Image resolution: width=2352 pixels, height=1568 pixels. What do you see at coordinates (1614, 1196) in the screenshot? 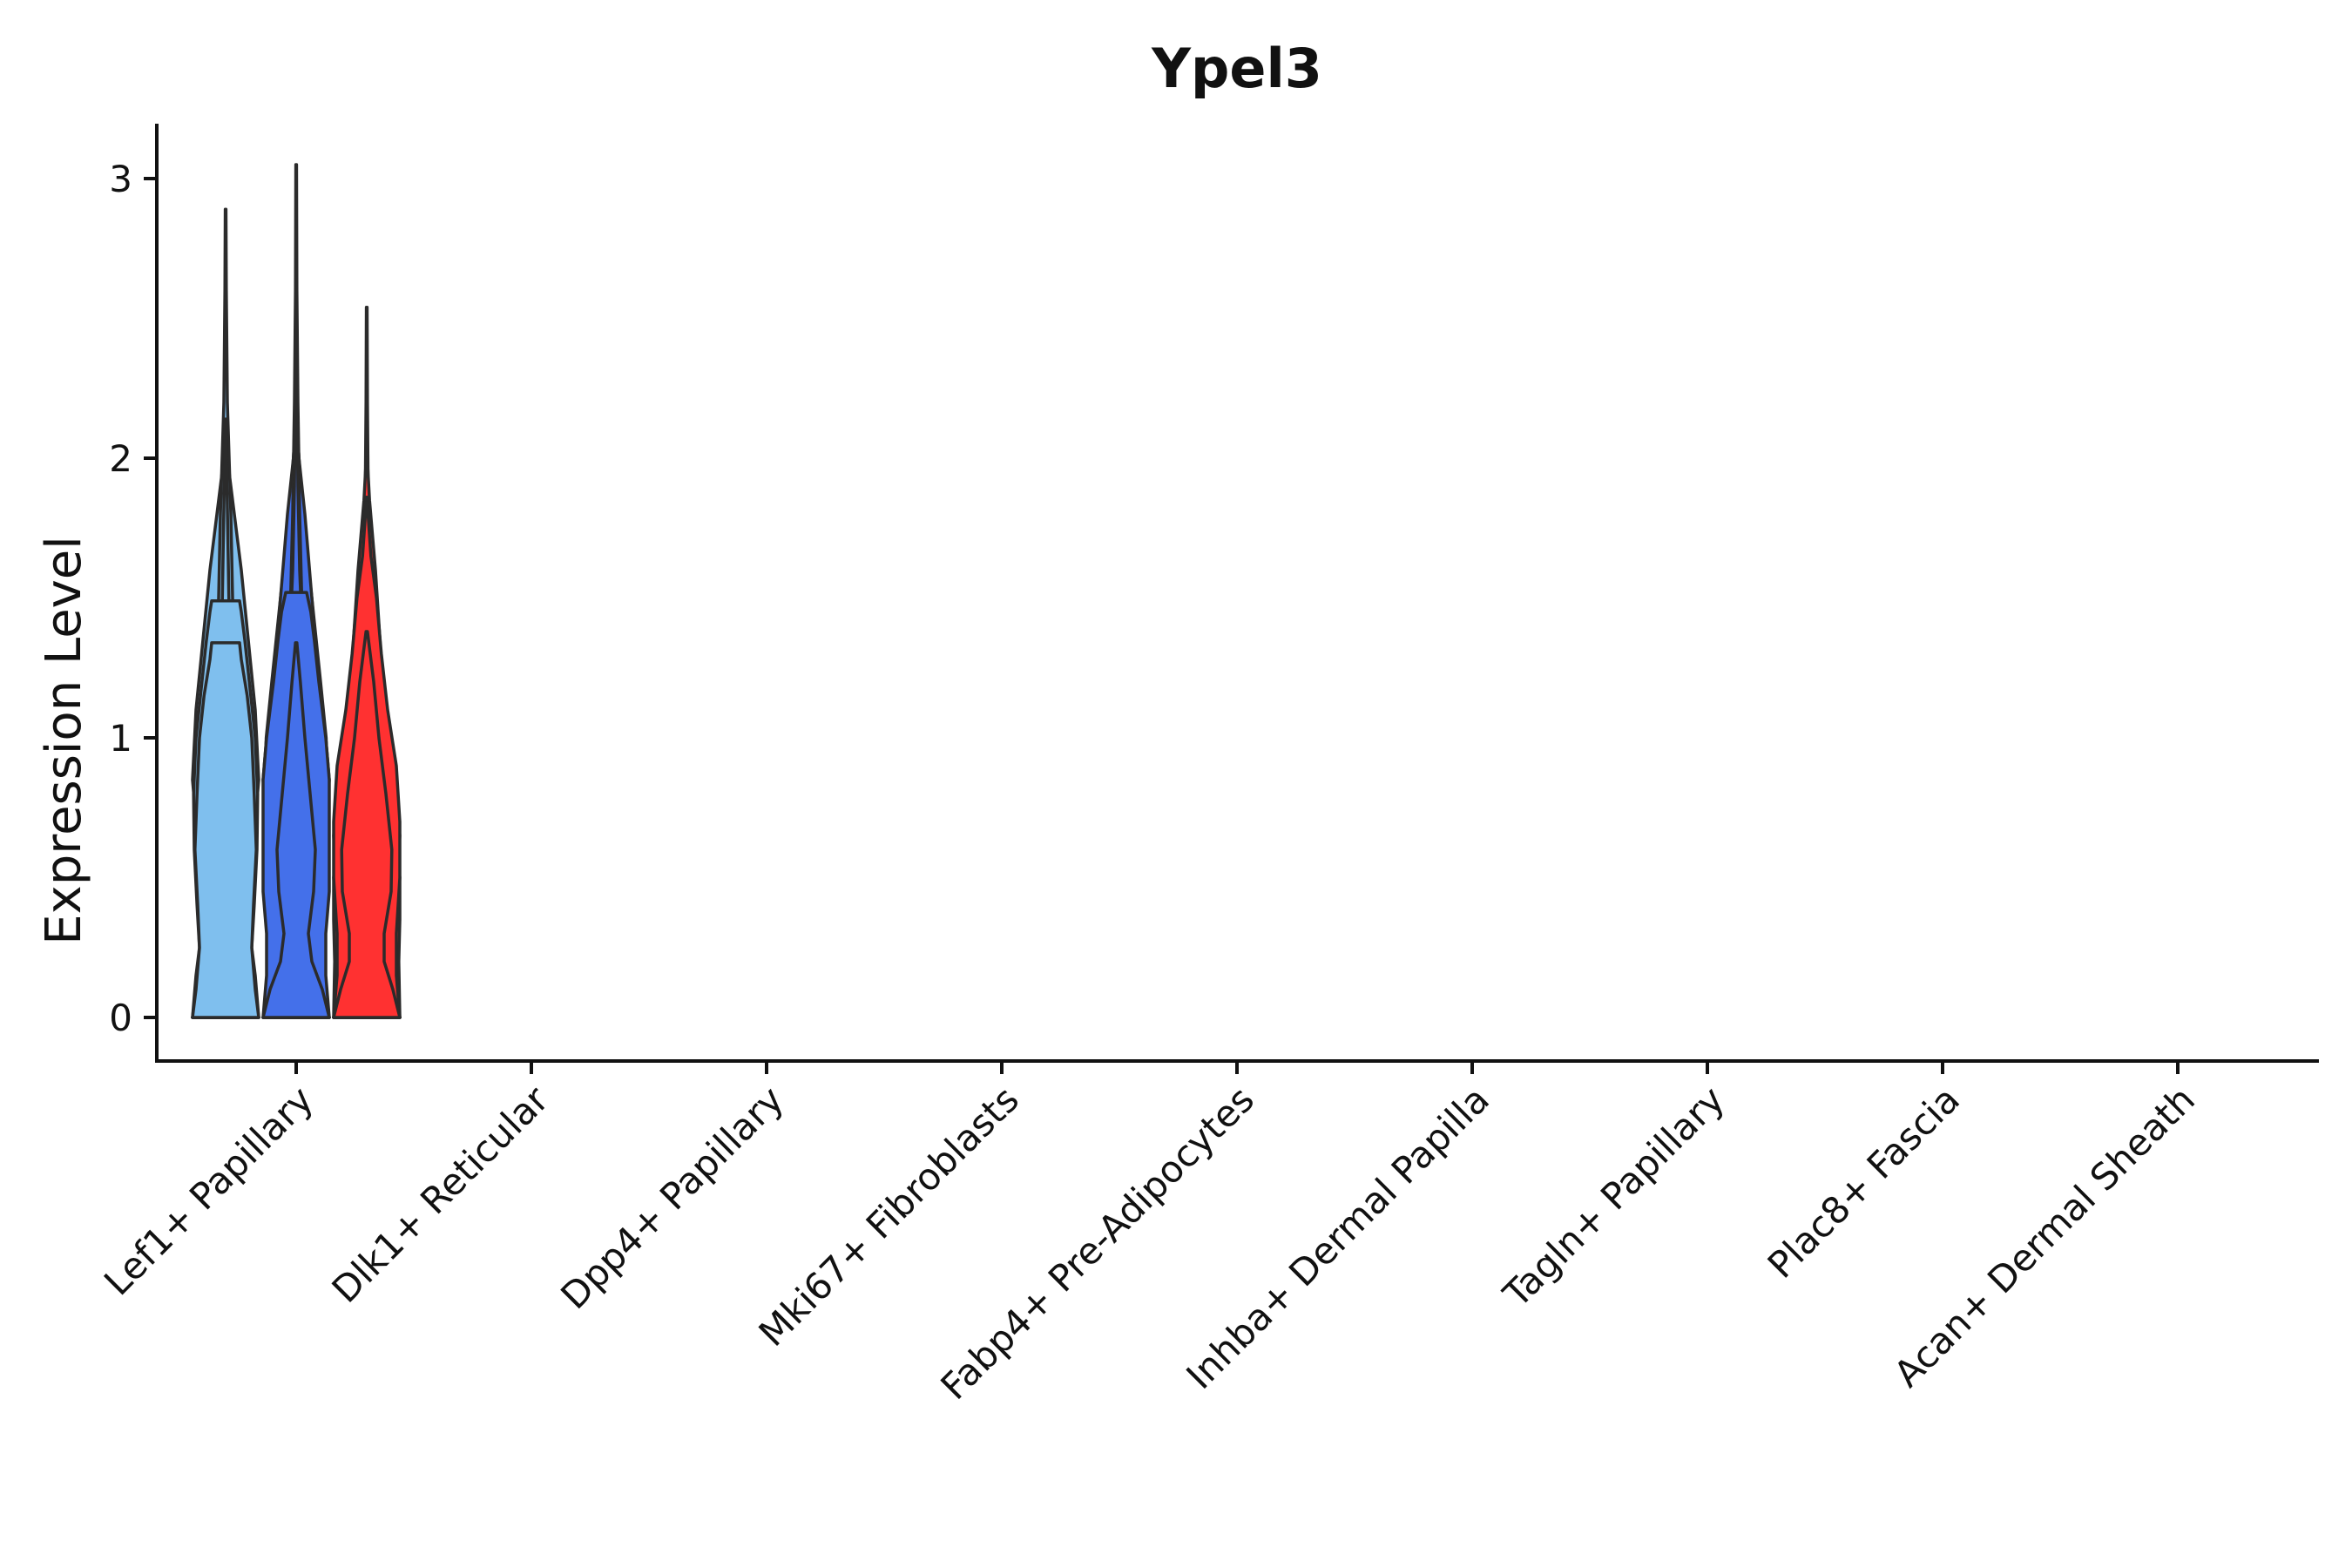
I see `x-tick-label: Tagln+ Papillary` at bounding box center [1614, 1196].